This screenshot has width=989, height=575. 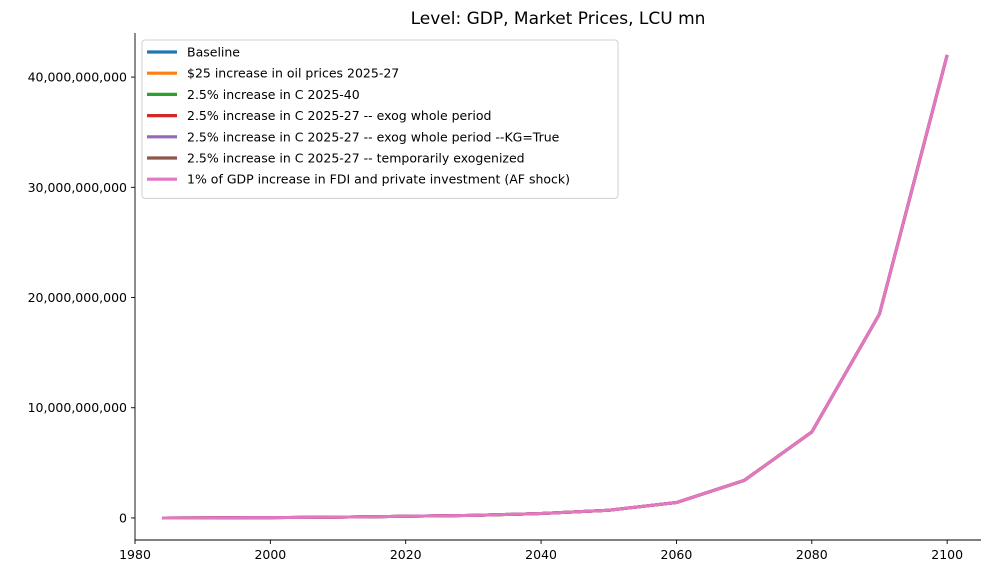 I want to click on legend-box, so click(x=380, y=119).